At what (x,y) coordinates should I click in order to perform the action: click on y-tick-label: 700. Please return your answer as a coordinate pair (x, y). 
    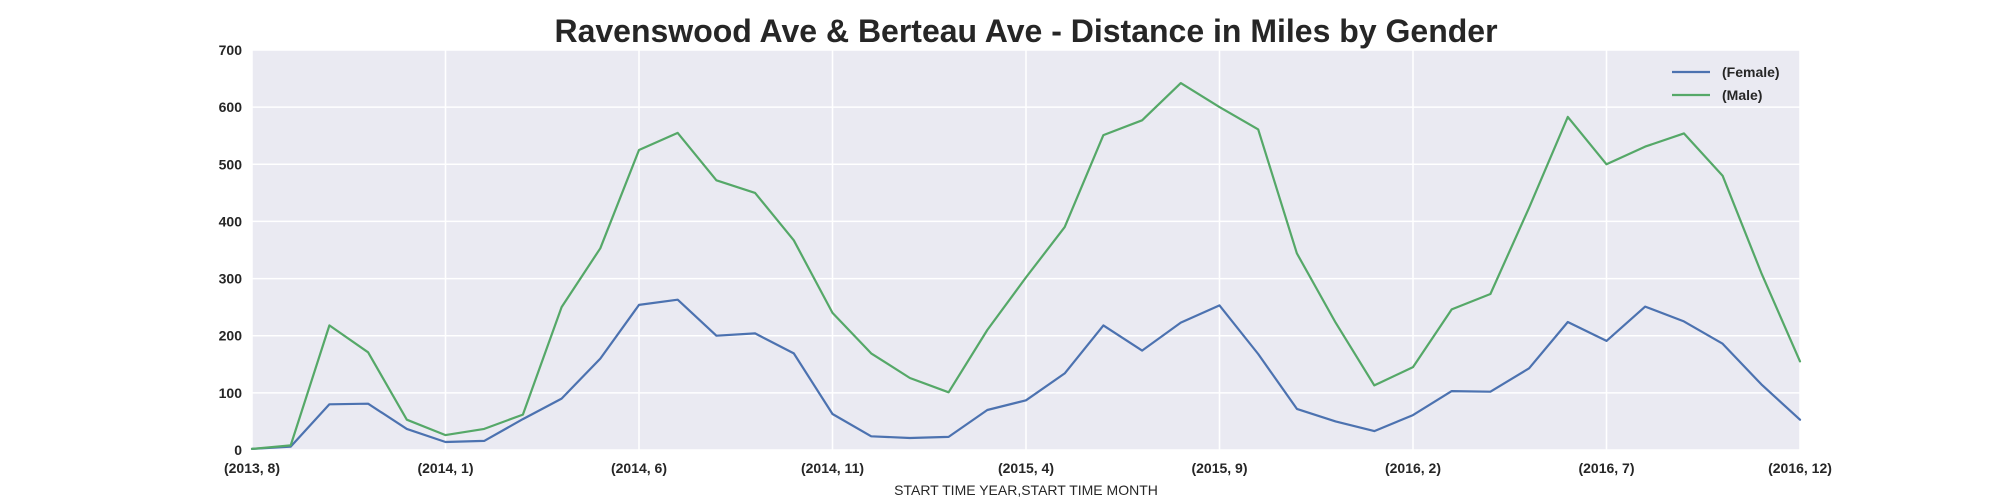
    Looking at the image, I should click on (231, 50).